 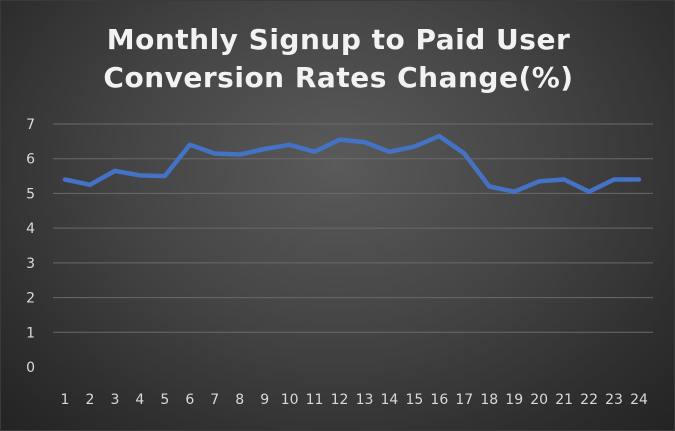 What do you see at coordinates (489, 400) in the screenshot?
I see `x-tick-label: 18` at bounding box center [489, 400].